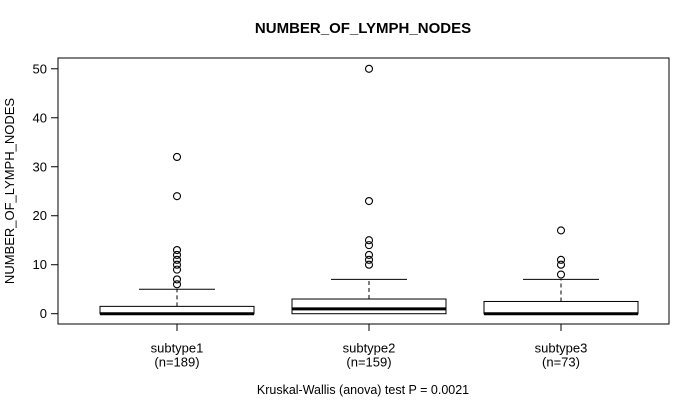 This screenshot has width=700, height=400. What do you see at coordinates (369, 348) in the screenshot?
I see `x-category-label: subtype2` at bounding box center [369, 348].